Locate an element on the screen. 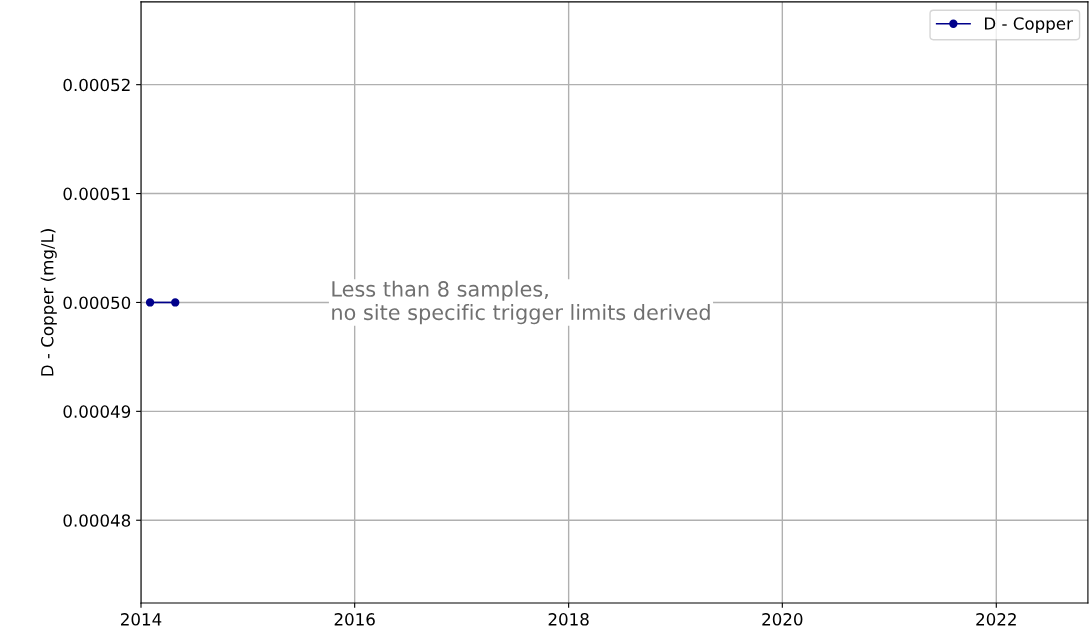 Image resolution: width=1089 pixels, height=636 pixels. x-tick-label: 2022 is located at coordinates (996, 619).